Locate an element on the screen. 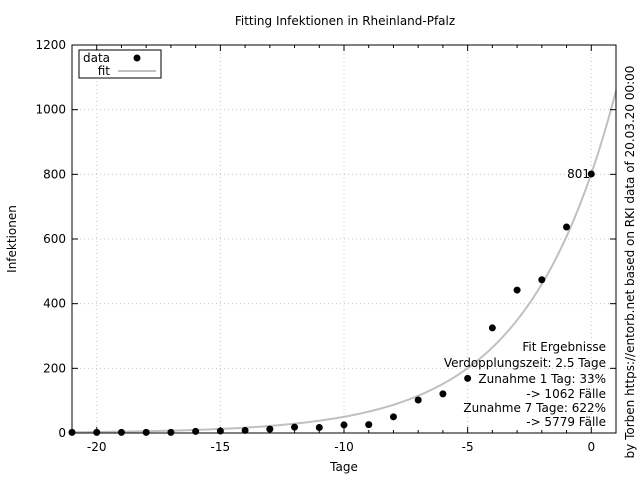  y-tick-label: 600 is located at coordinates (54, 239).